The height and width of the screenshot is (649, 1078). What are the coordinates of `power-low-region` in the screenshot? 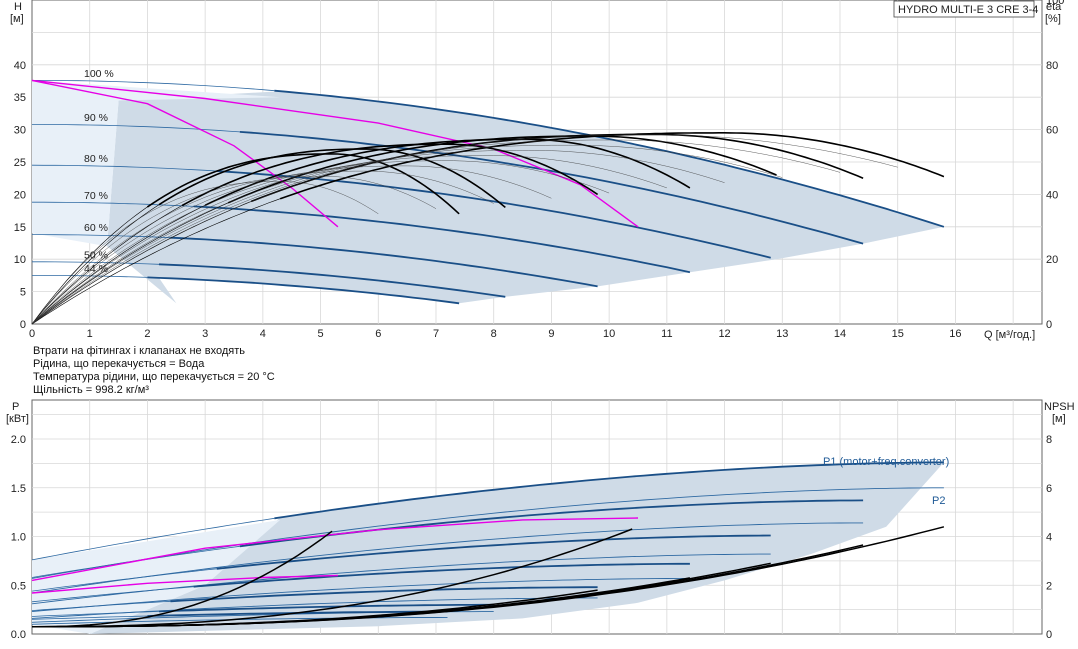 It's located at (156, 576).